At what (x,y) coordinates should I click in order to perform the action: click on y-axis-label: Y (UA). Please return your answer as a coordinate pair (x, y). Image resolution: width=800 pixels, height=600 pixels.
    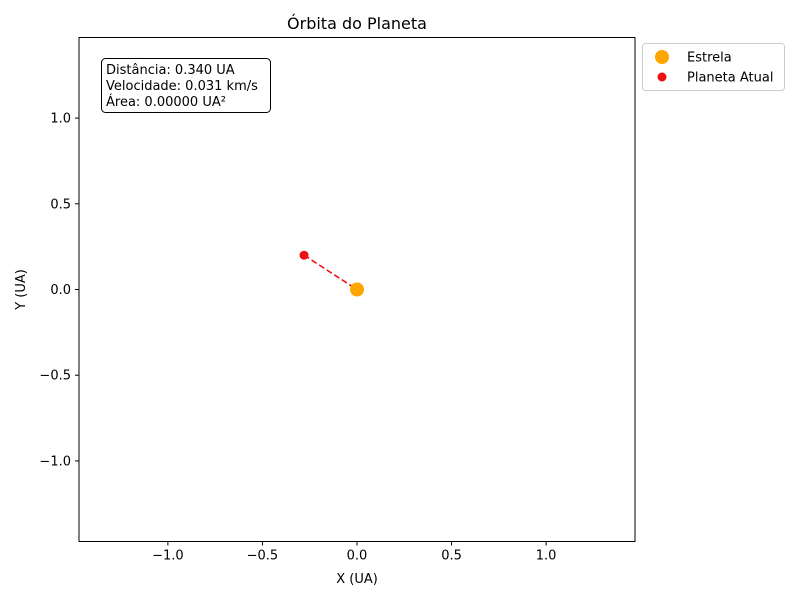
    Looking at the image, I should click on (21, 290).